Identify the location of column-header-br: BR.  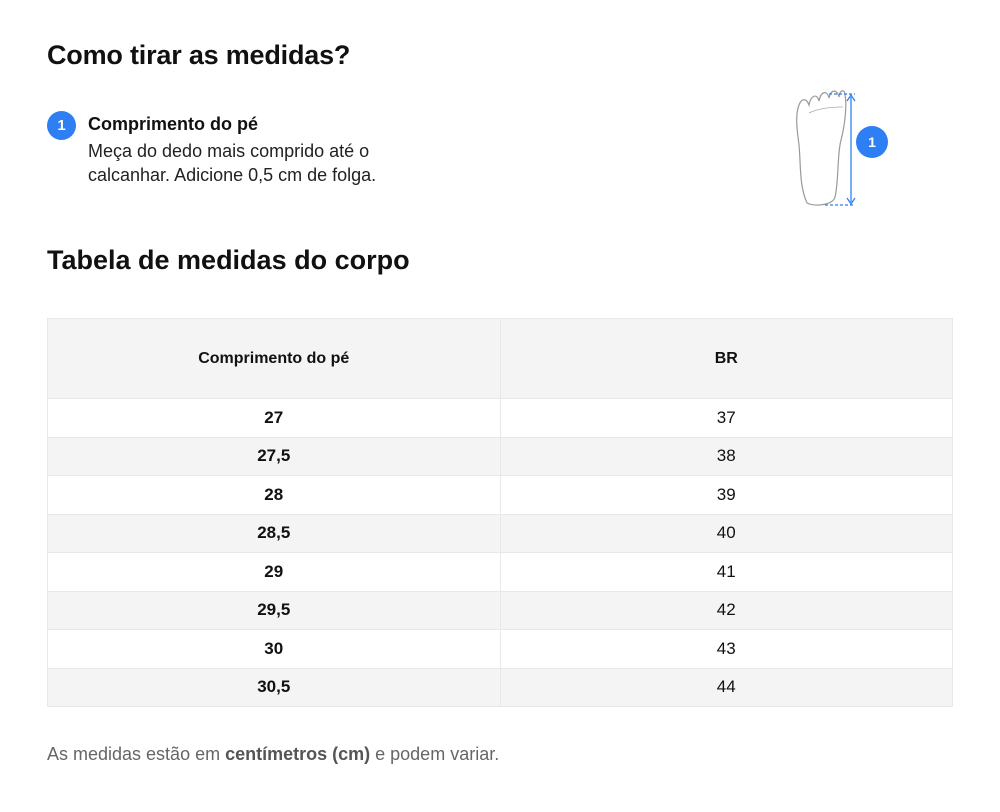
(726, 358).